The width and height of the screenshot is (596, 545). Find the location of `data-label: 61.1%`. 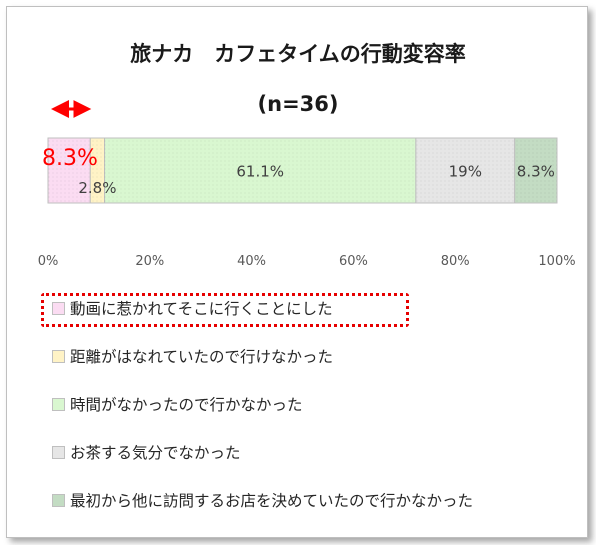

data-label: 61.1% is located at coordinates (260, 172).